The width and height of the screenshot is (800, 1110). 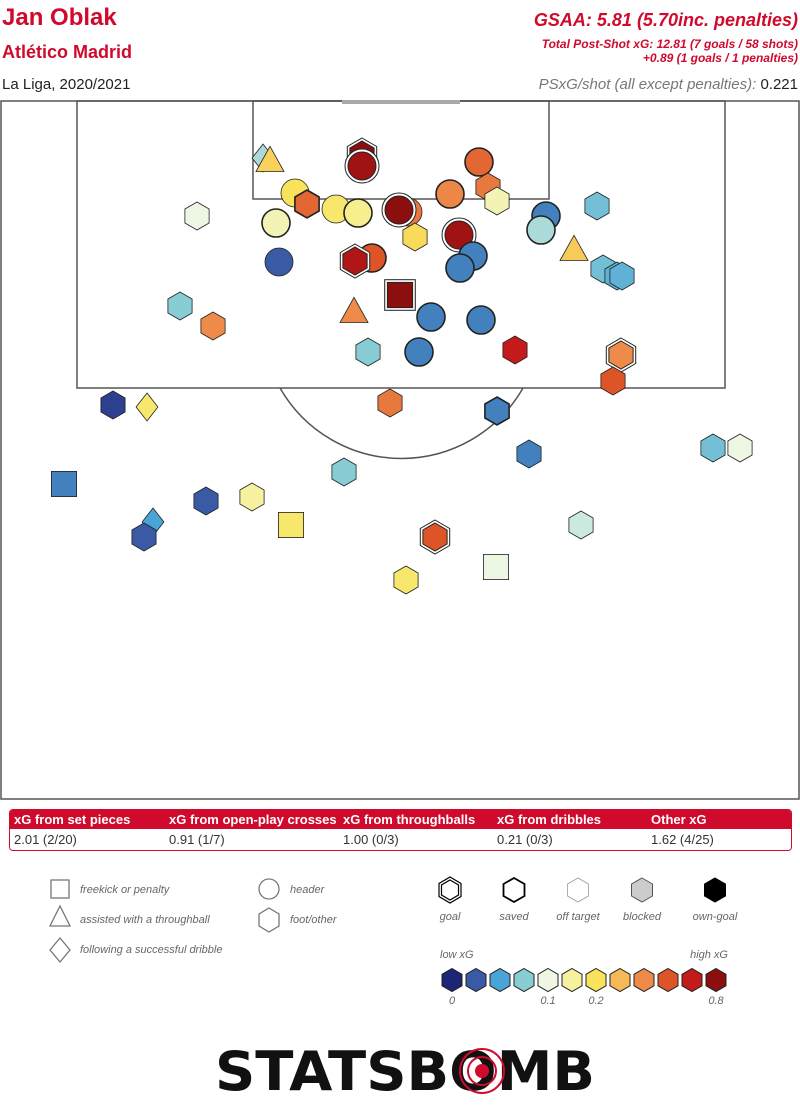 What do you see at coordinates (66, 84) in the screenshot?
I see `season-label: La Liga, 2020/2021` at bounding box center [66, 84].